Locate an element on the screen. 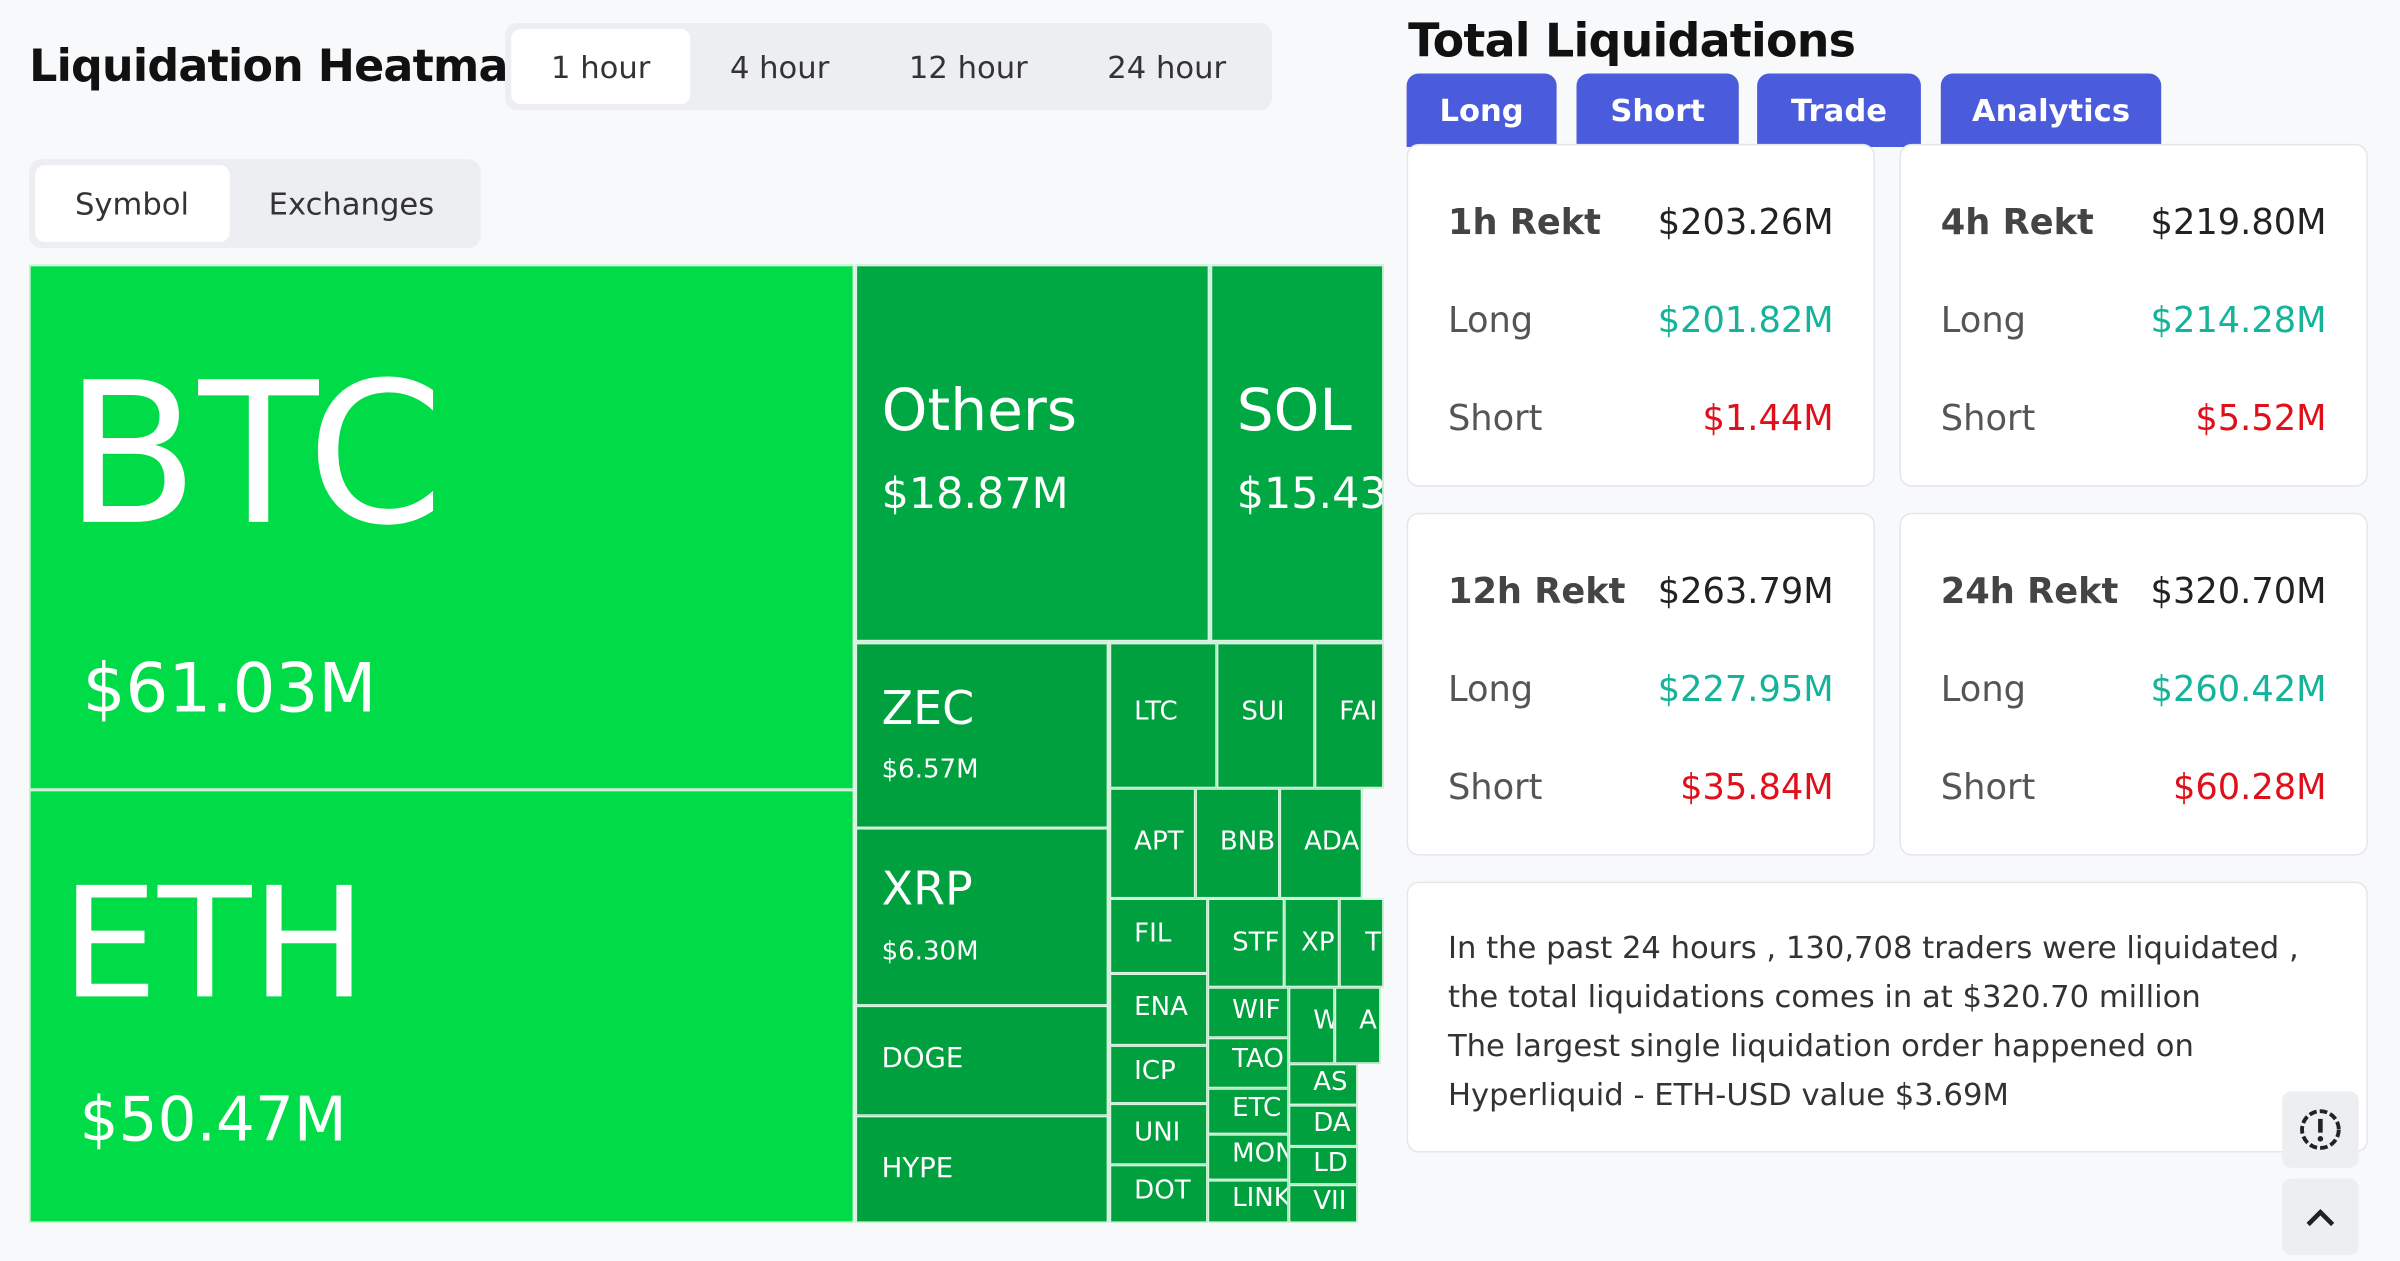 The image size is (2400, 1261). panel-tab: Trade is located at coordinates (1839, 110).